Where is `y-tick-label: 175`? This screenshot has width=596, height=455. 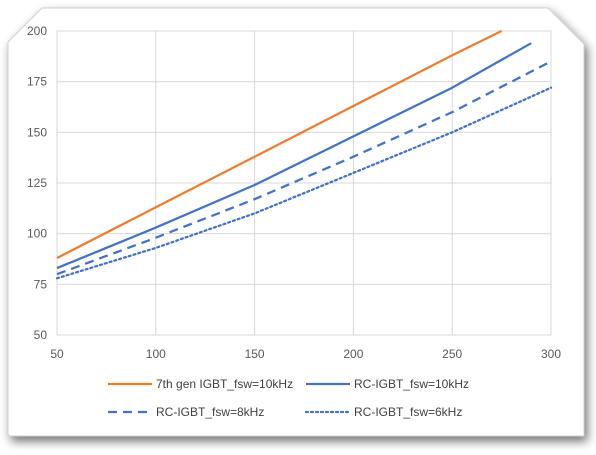 y-tick-label: 175 is located at coordinates (37, 82).